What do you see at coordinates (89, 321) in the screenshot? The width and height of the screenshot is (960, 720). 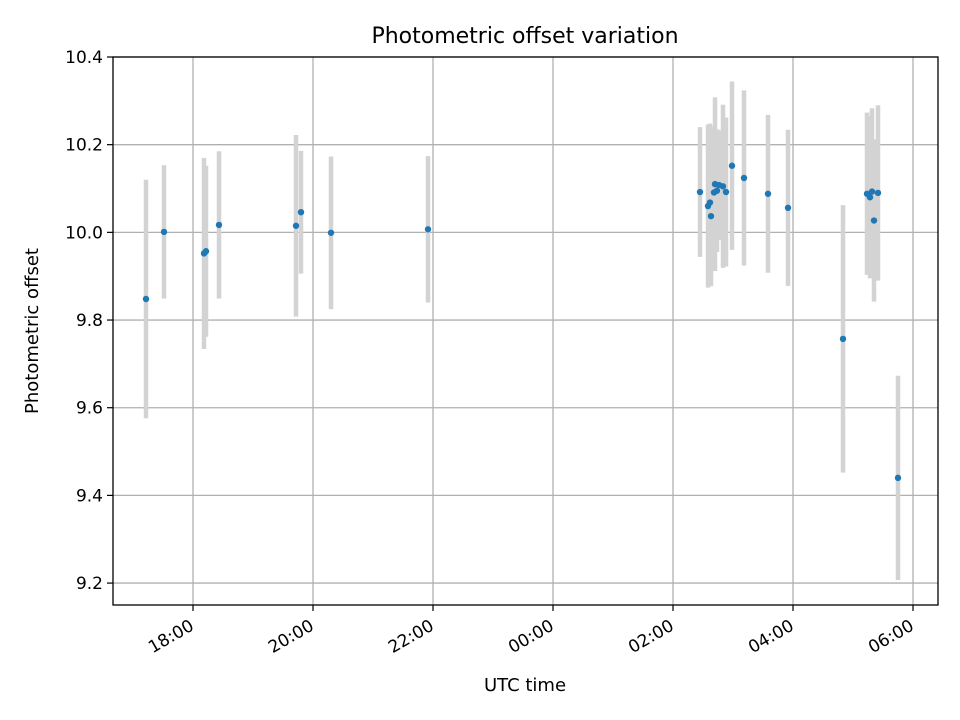 I see `y-tick-label: 9.8` at bounding box center [89, 321].